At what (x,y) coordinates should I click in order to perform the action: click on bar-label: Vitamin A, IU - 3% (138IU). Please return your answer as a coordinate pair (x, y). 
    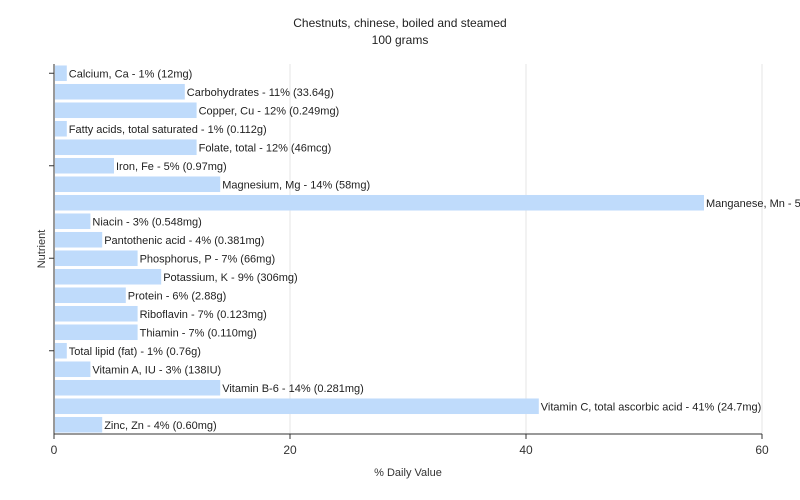
    Looking at the image, I should click on (156, 370).